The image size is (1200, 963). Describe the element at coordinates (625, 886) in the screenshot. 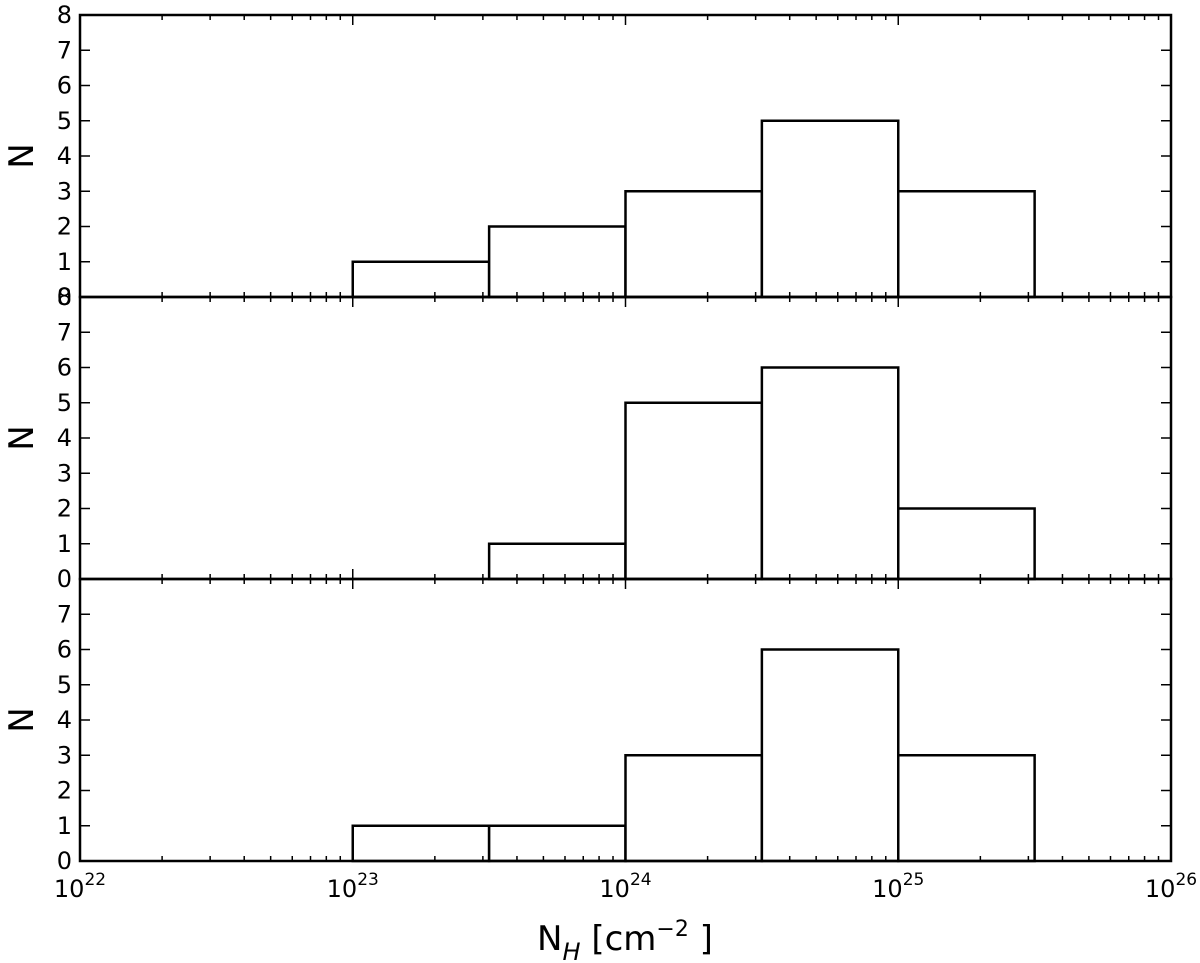

I see `x-tick-label: 1024` at that location.